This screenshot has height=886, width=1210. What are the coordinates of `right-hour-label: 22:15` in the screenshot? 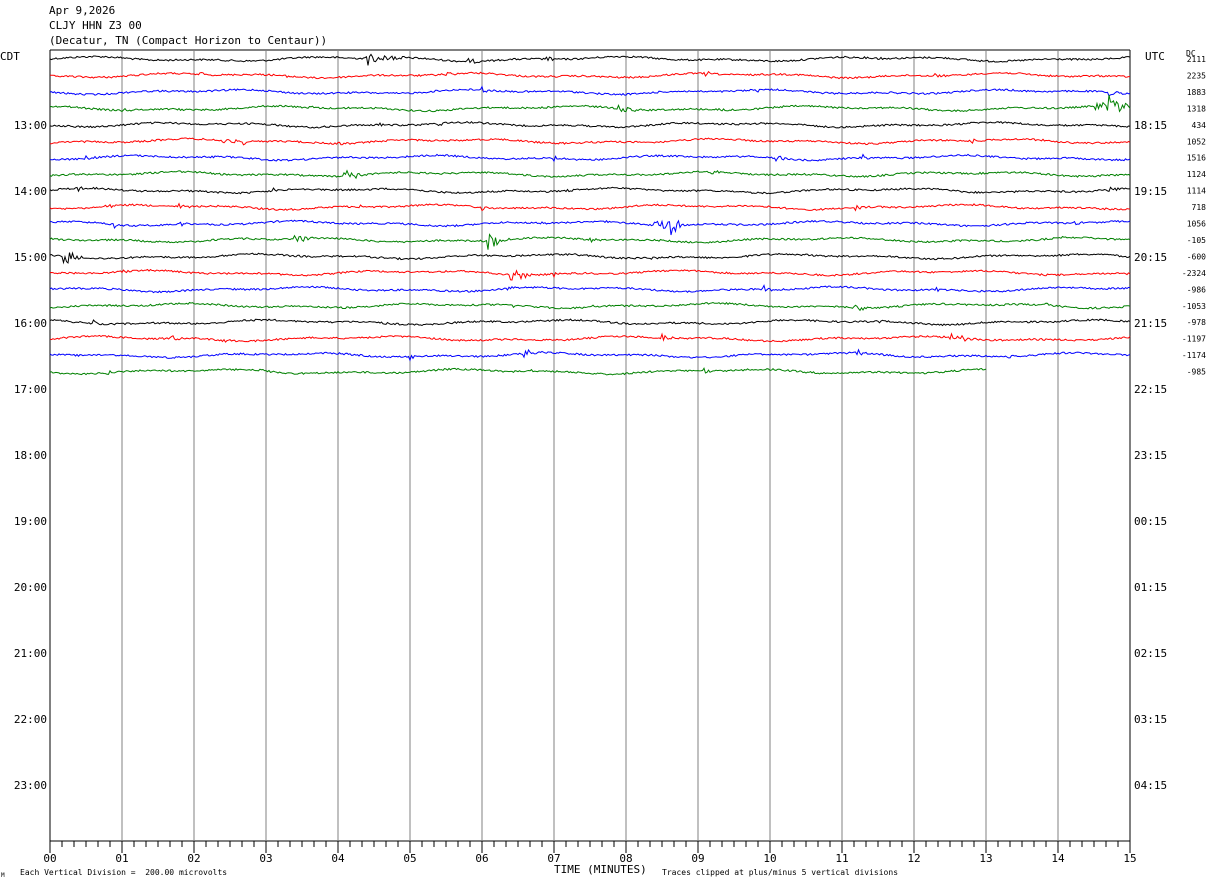 It's located at (1150, 389).